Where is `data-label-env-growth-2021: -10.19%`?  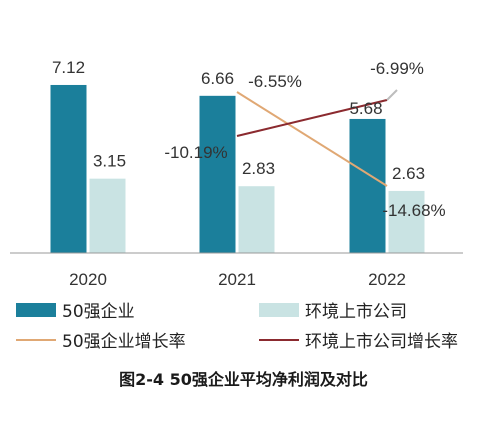 data-label-env-growth-2021: -10.19% is located at coordinates (195, 152).